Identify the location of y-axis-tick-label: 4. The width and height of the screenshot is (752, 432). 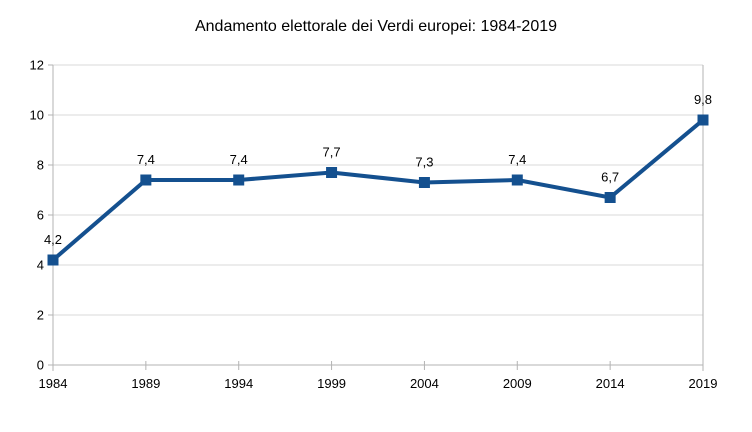
(40, 265).